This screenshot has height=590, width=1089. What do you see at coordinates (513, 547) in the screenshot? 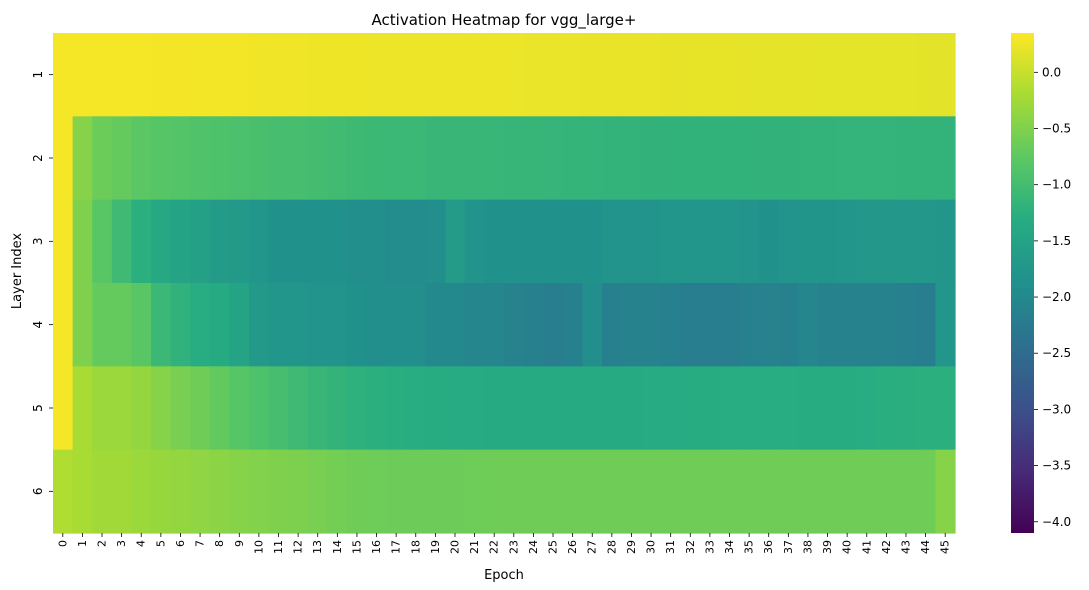
I see `x-tick-label: 23` at bounding box center [513, 547].